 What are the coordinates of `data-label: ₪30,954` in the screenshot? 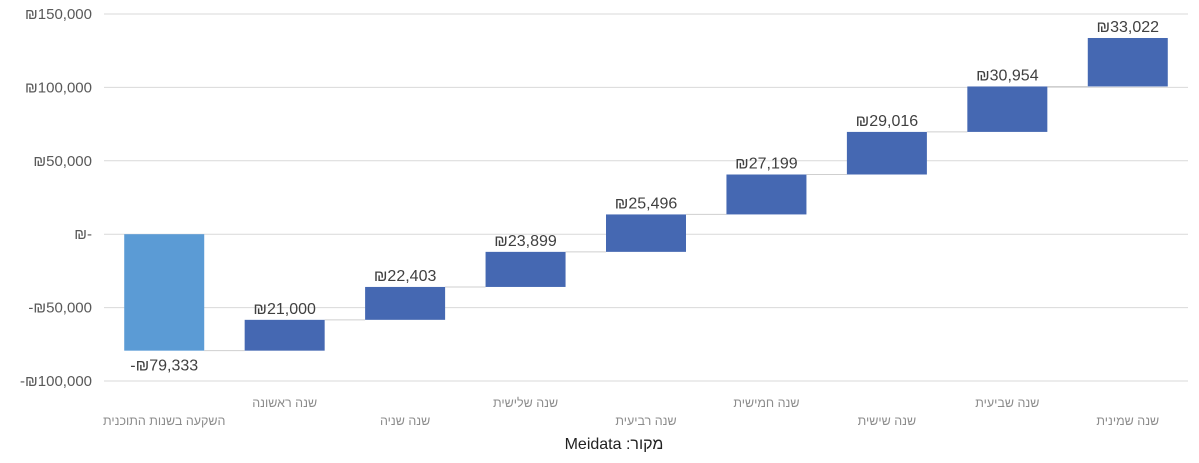 It's located at (1007, 75).